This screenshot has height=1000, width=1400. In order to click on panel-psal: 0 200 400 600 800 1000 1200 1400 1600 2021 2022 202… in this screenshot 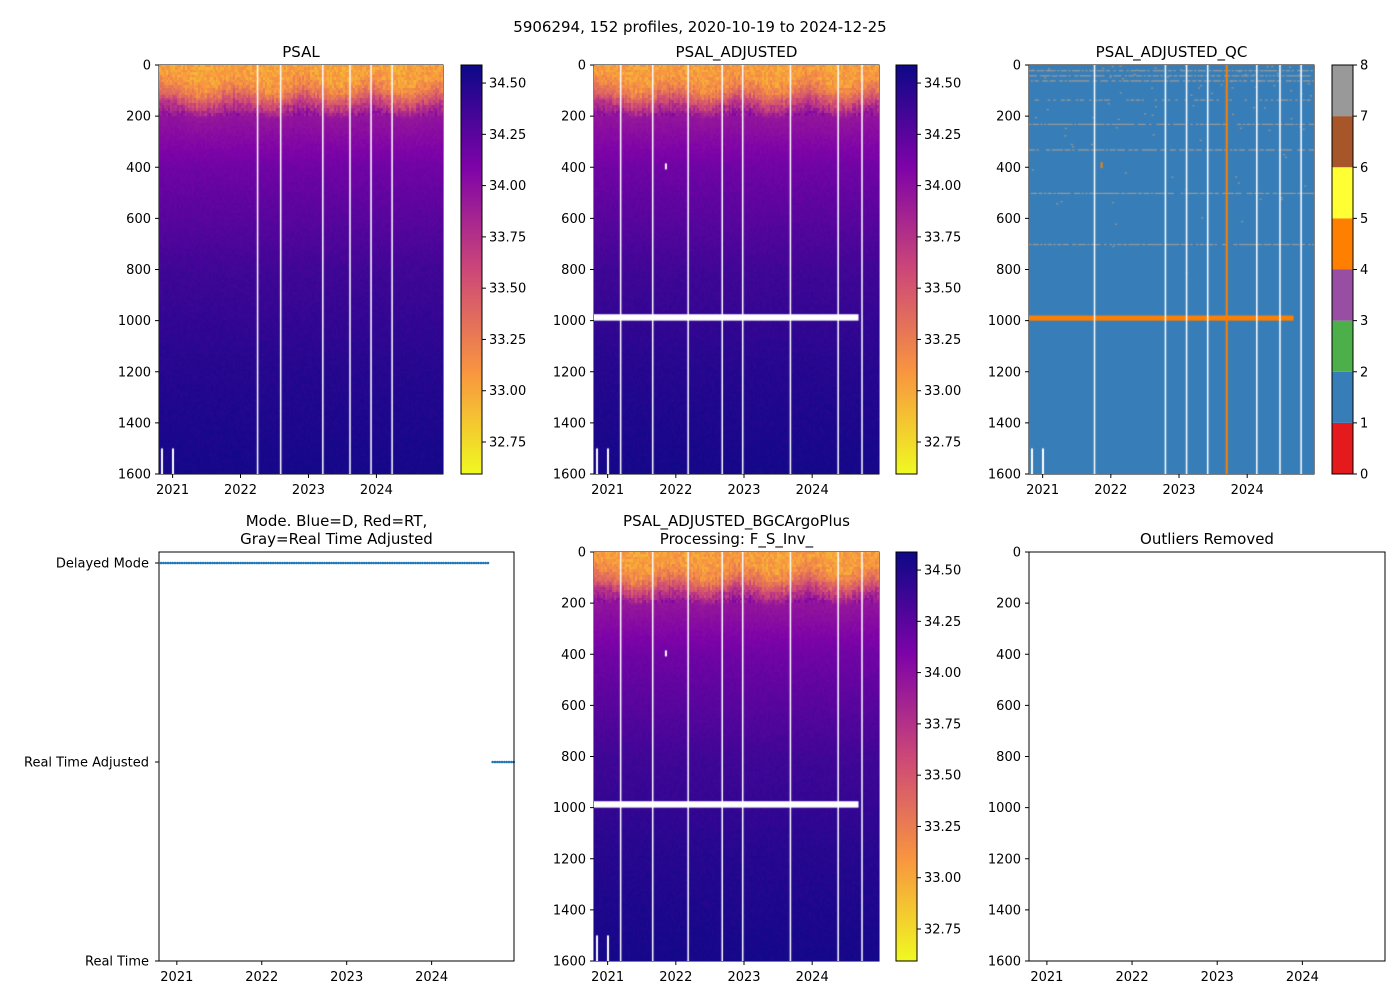, I will do `click(322, 270)`.